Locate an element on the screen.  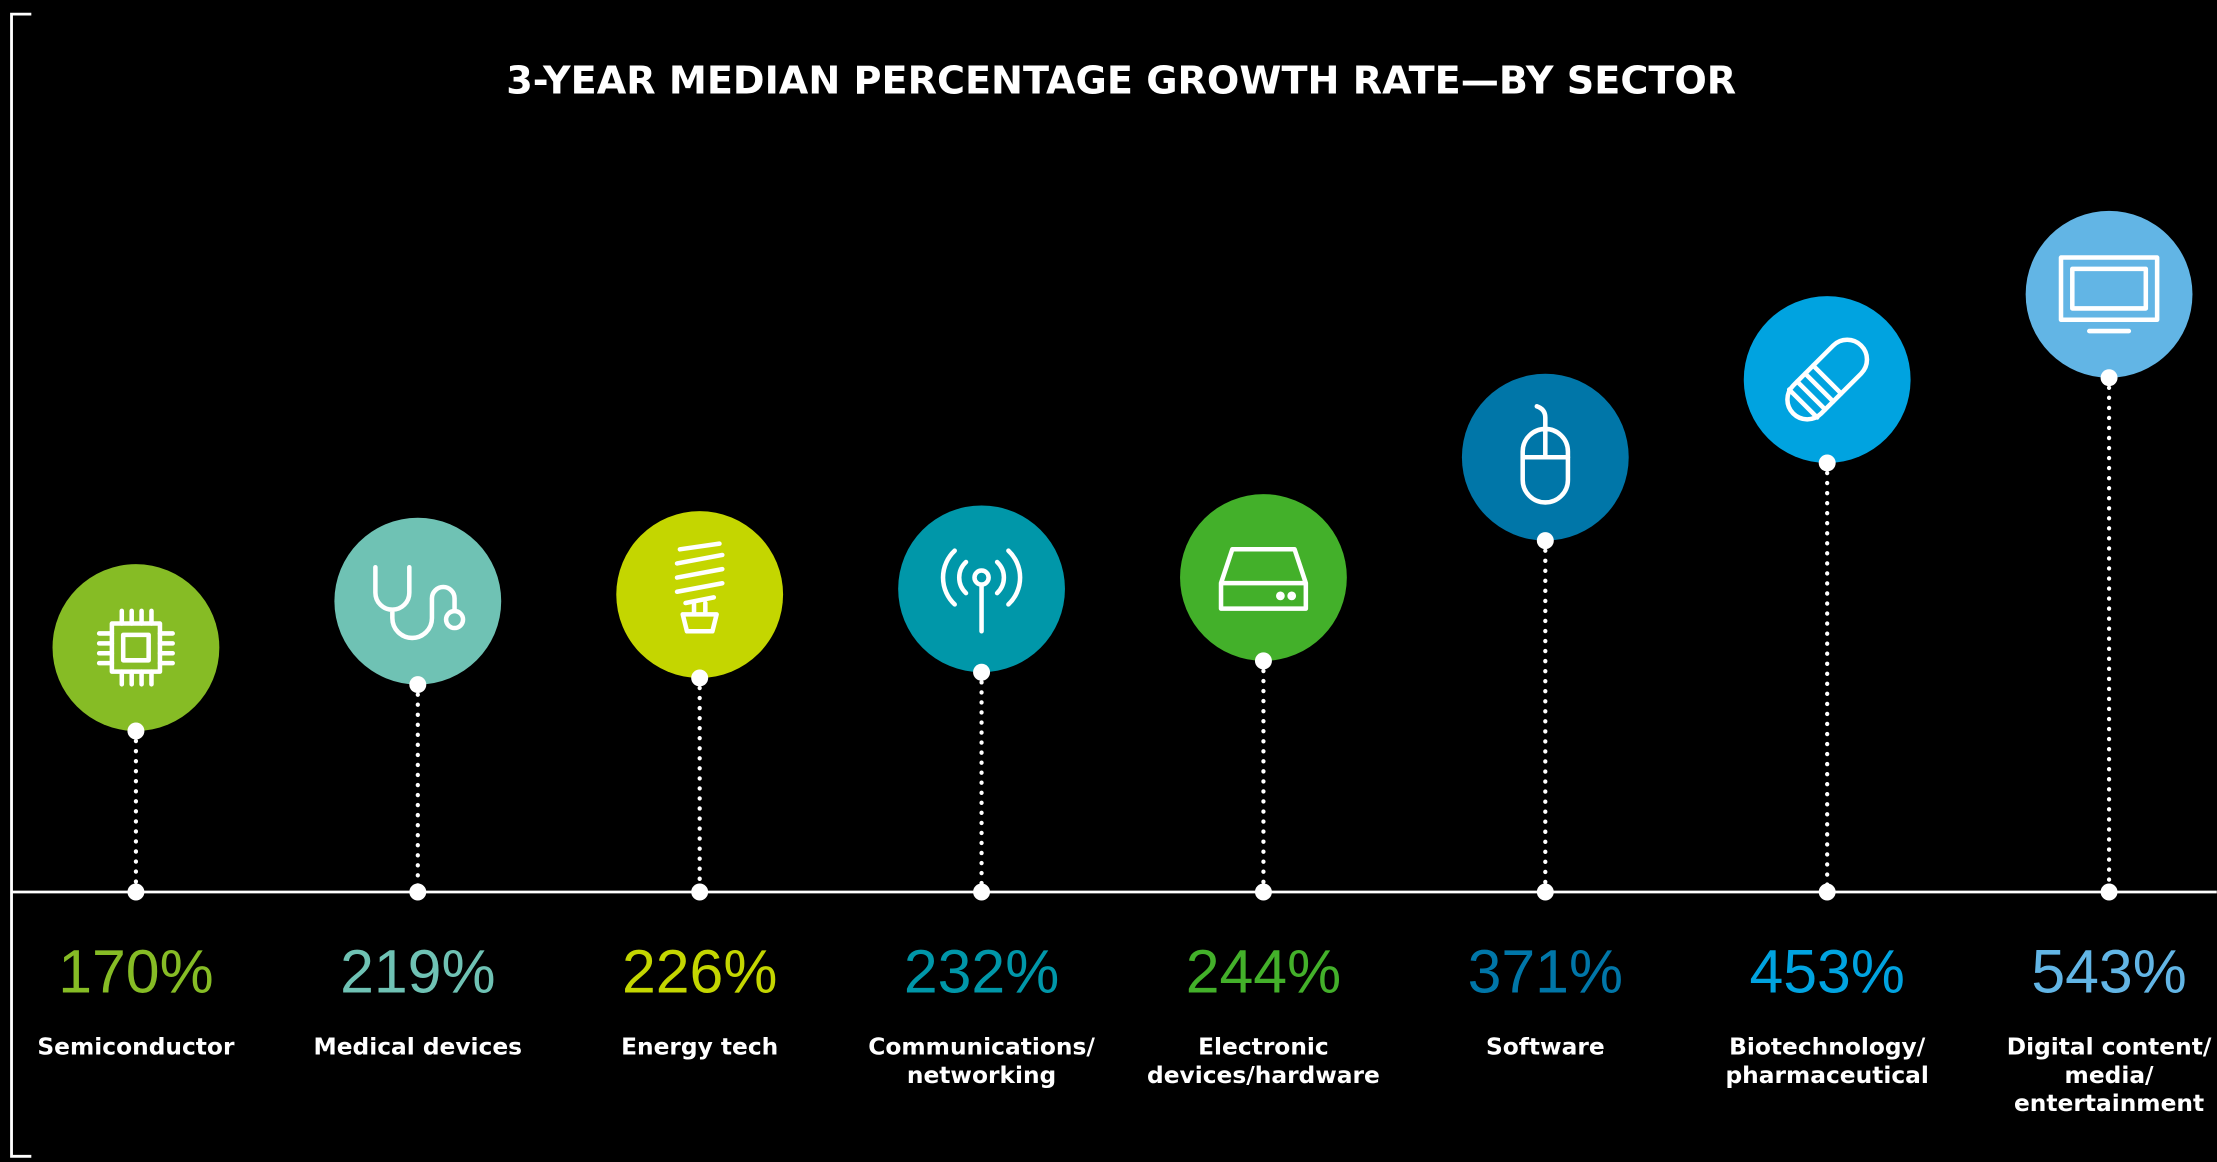
category-label: networking is located at coordinates (981, 1075).